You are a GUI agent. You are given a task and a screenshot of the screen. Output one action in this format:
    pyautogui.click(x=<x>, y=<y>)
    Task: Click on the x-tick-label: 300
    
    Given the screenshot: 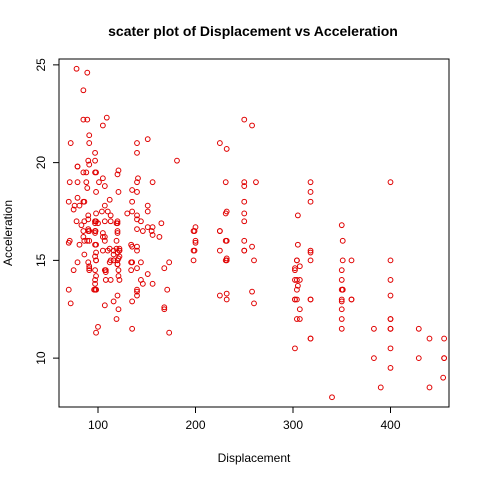 What is the action you would take?
    pyautogui.click(x=293, y=425)
    